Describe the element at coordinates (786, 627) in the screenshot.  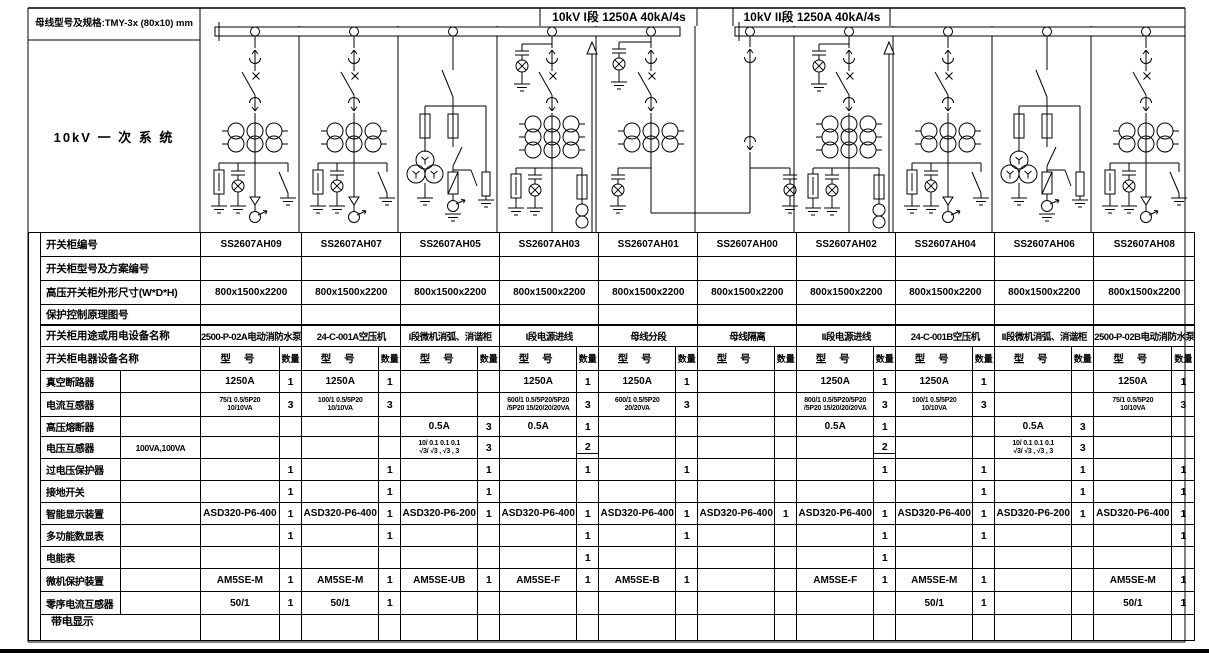
I see `bay6-clipped-qty` at that location.